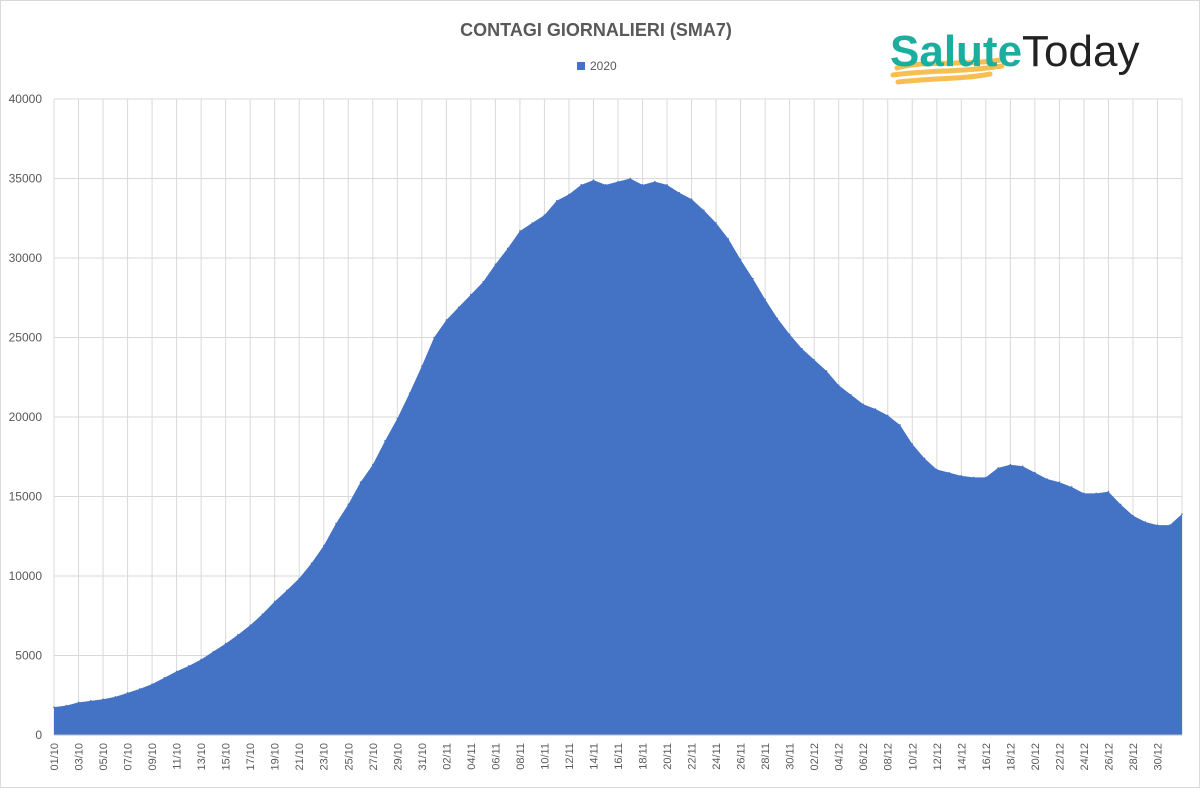 The image size is (1200, 793). I want to click on logo-text: SaluteToday, so click(1014, 51).